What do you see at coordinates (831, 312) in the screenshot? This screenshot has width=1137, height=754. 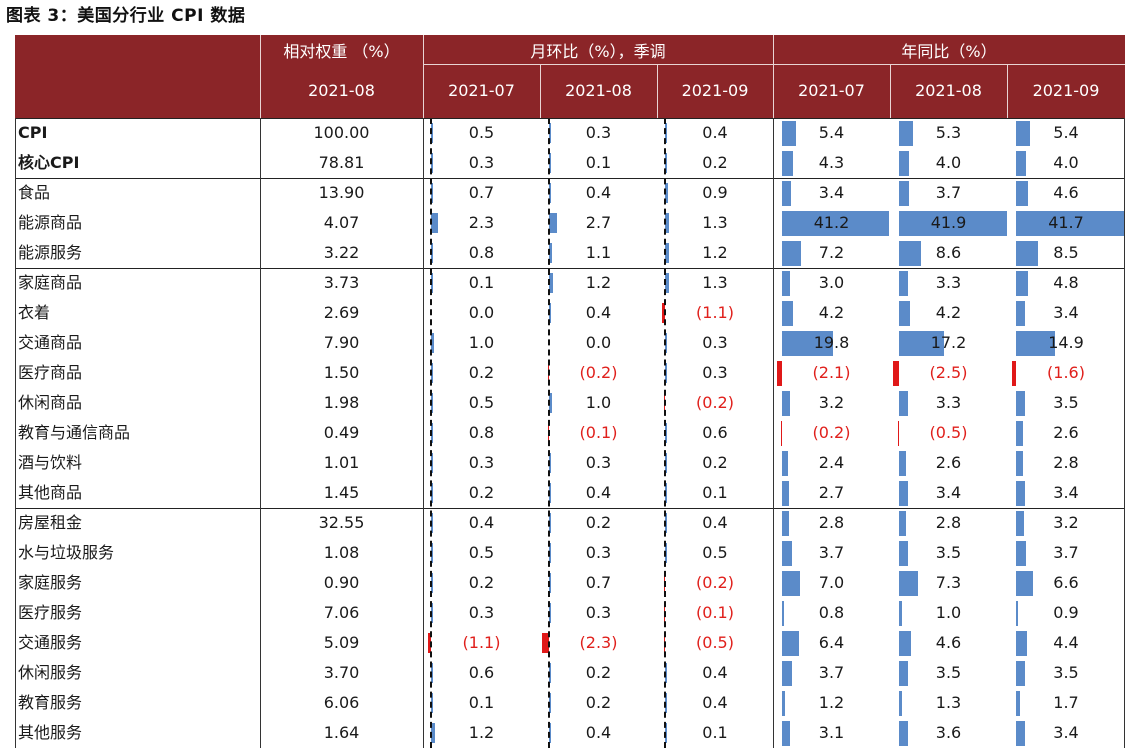 I see `yoy-value: 4.2` at bounding box center [831, 312].